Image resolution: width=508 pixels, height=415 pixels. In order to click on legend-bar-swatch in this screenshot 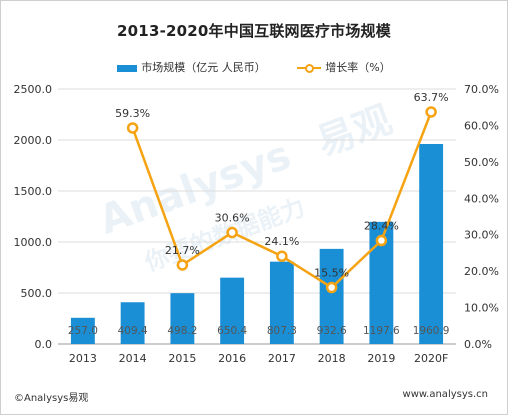, I will do `click(127, 68)`.